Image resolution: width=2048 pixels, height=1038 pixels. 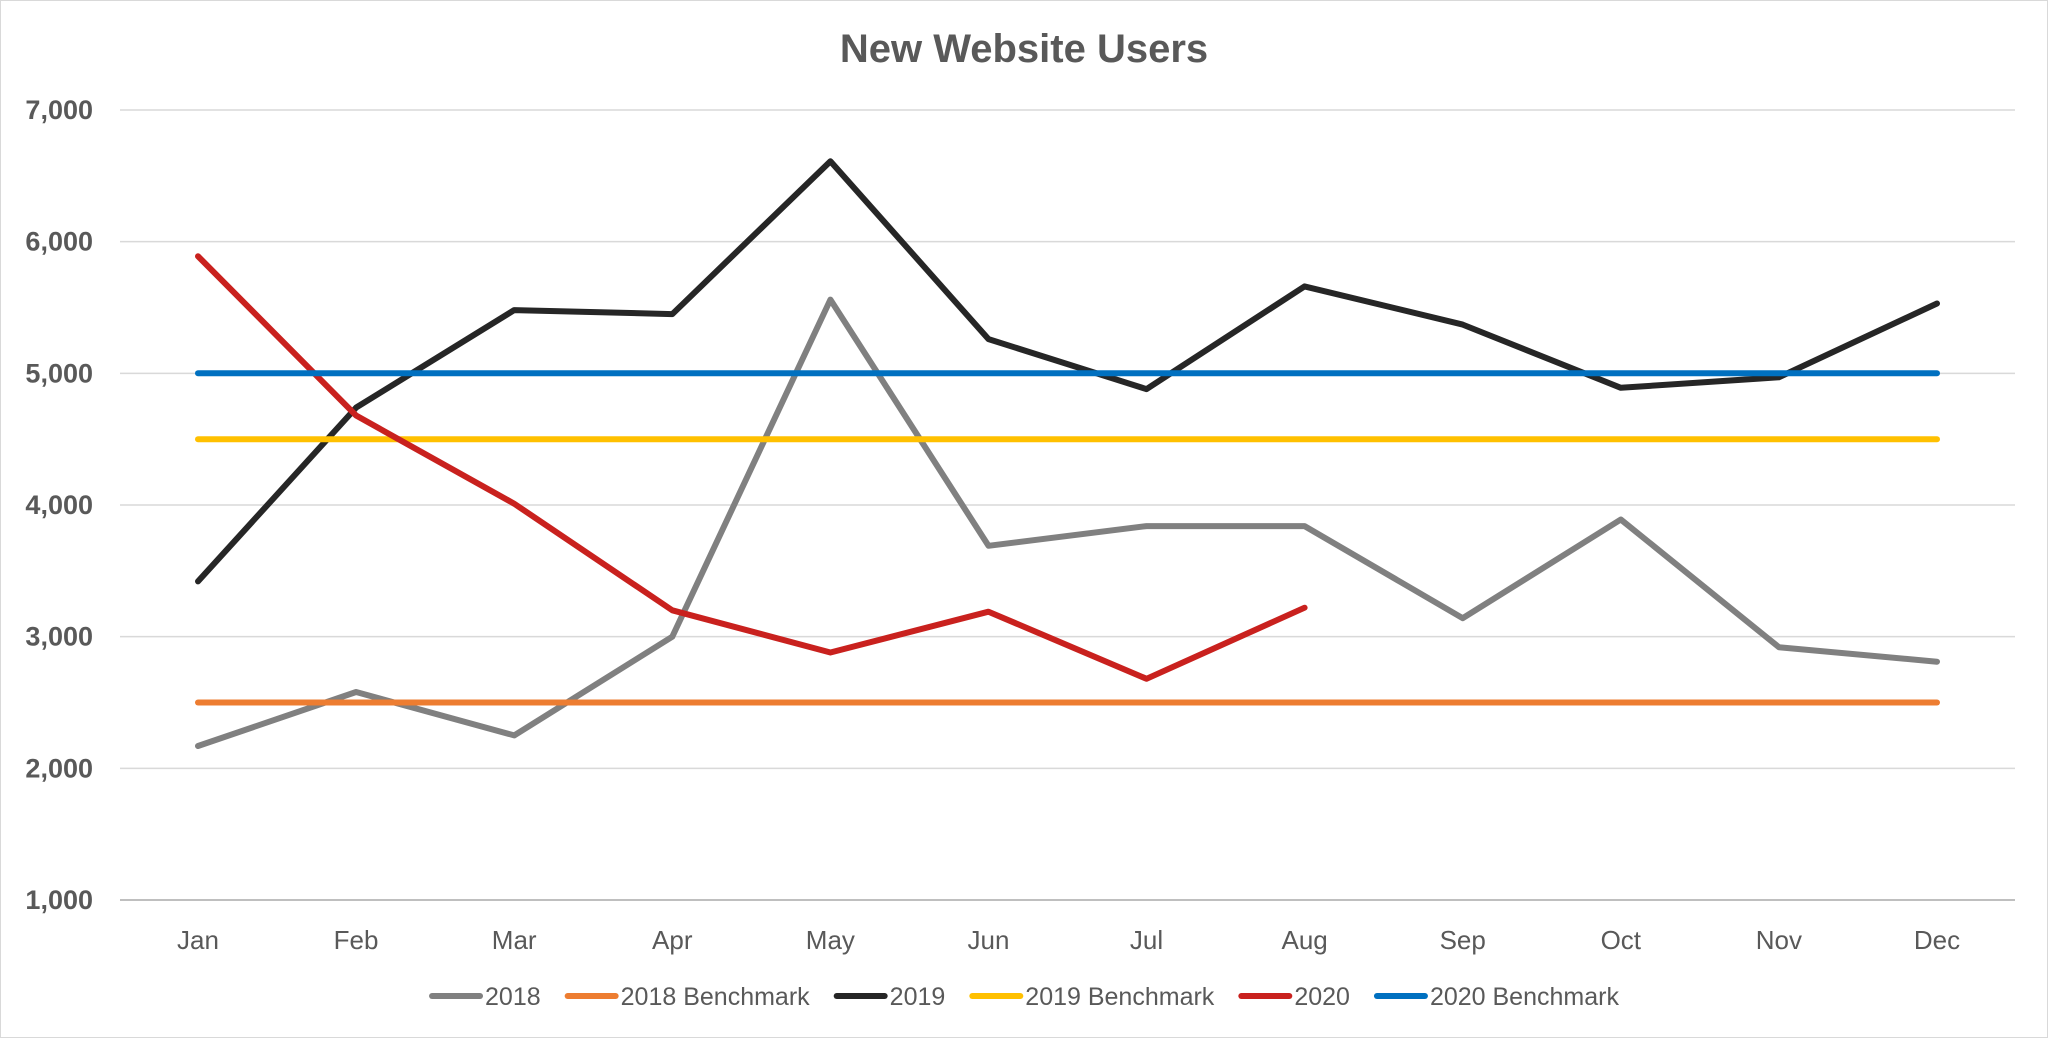 What do you see at coordinates (1322, 997) in the screenshot?
I see `legend-label-2020: 2020` at bounding box center [1322, 997].